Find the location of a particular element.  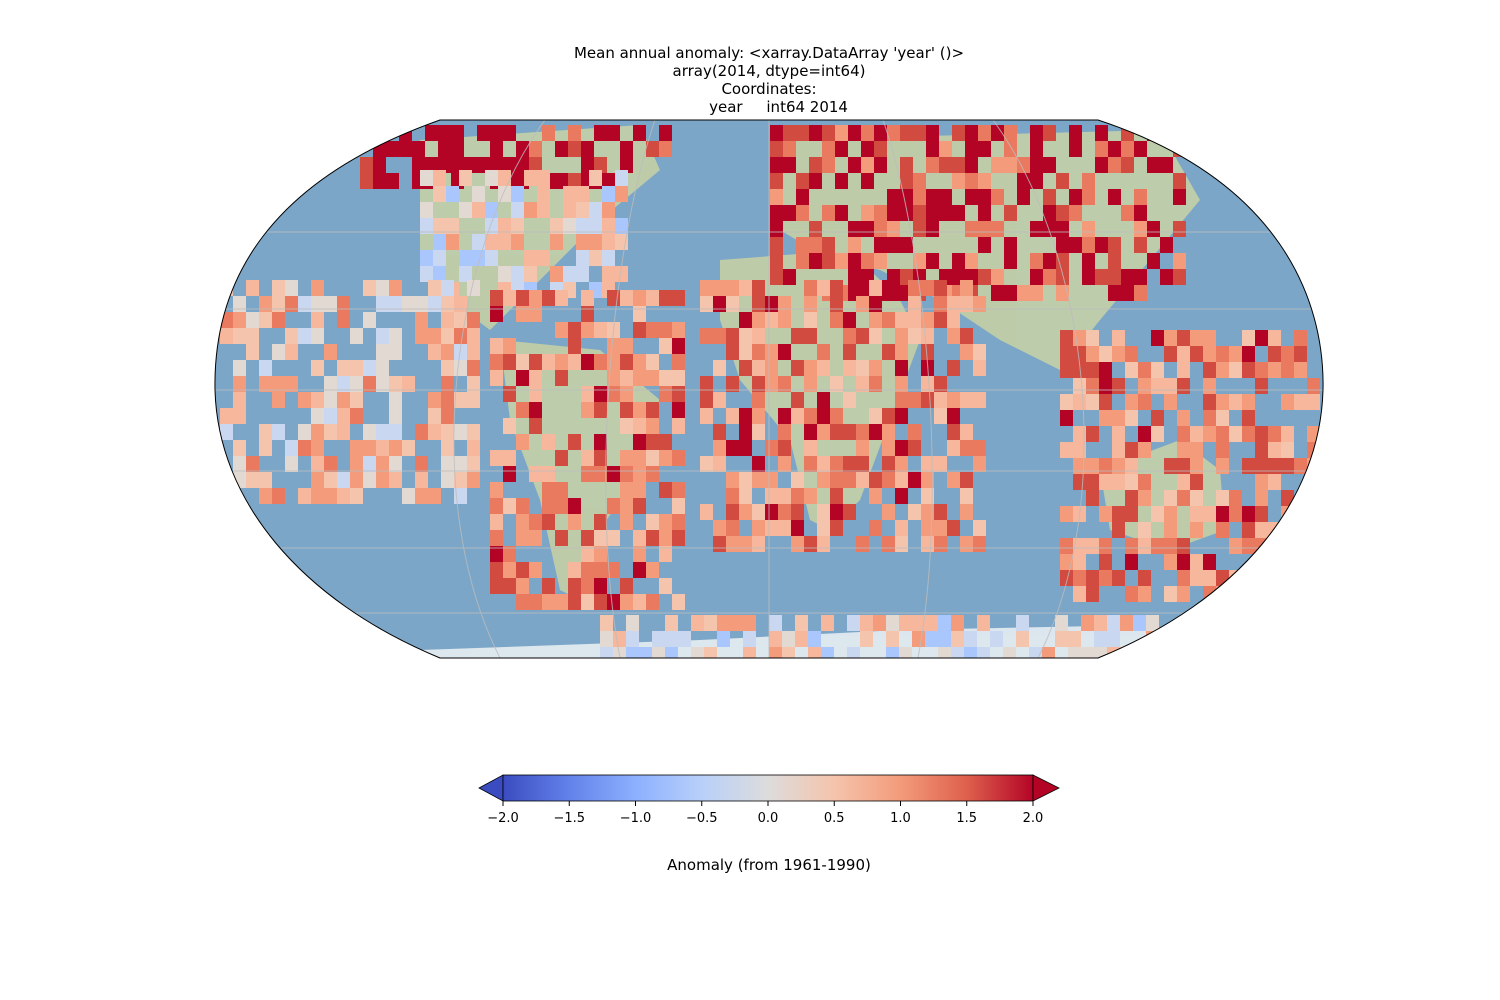

colorbar-tick-label: 0.0 is located at coordinates (768, 818).